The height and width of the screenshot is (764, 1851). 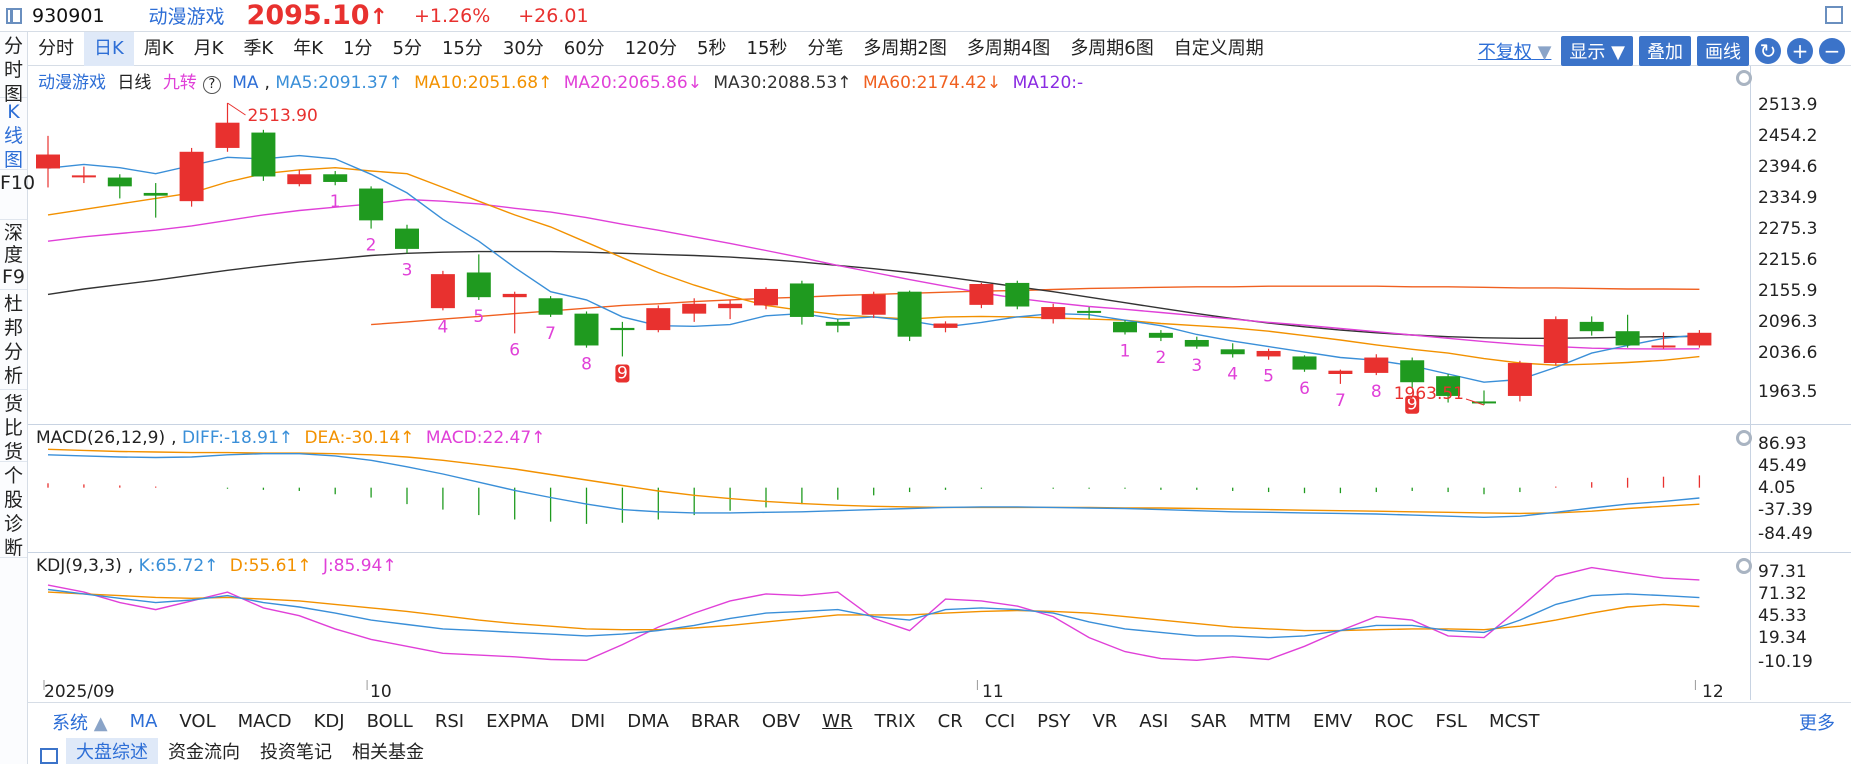 I want to click on indicator-tab: EMV, so click(x=1332, y=721).